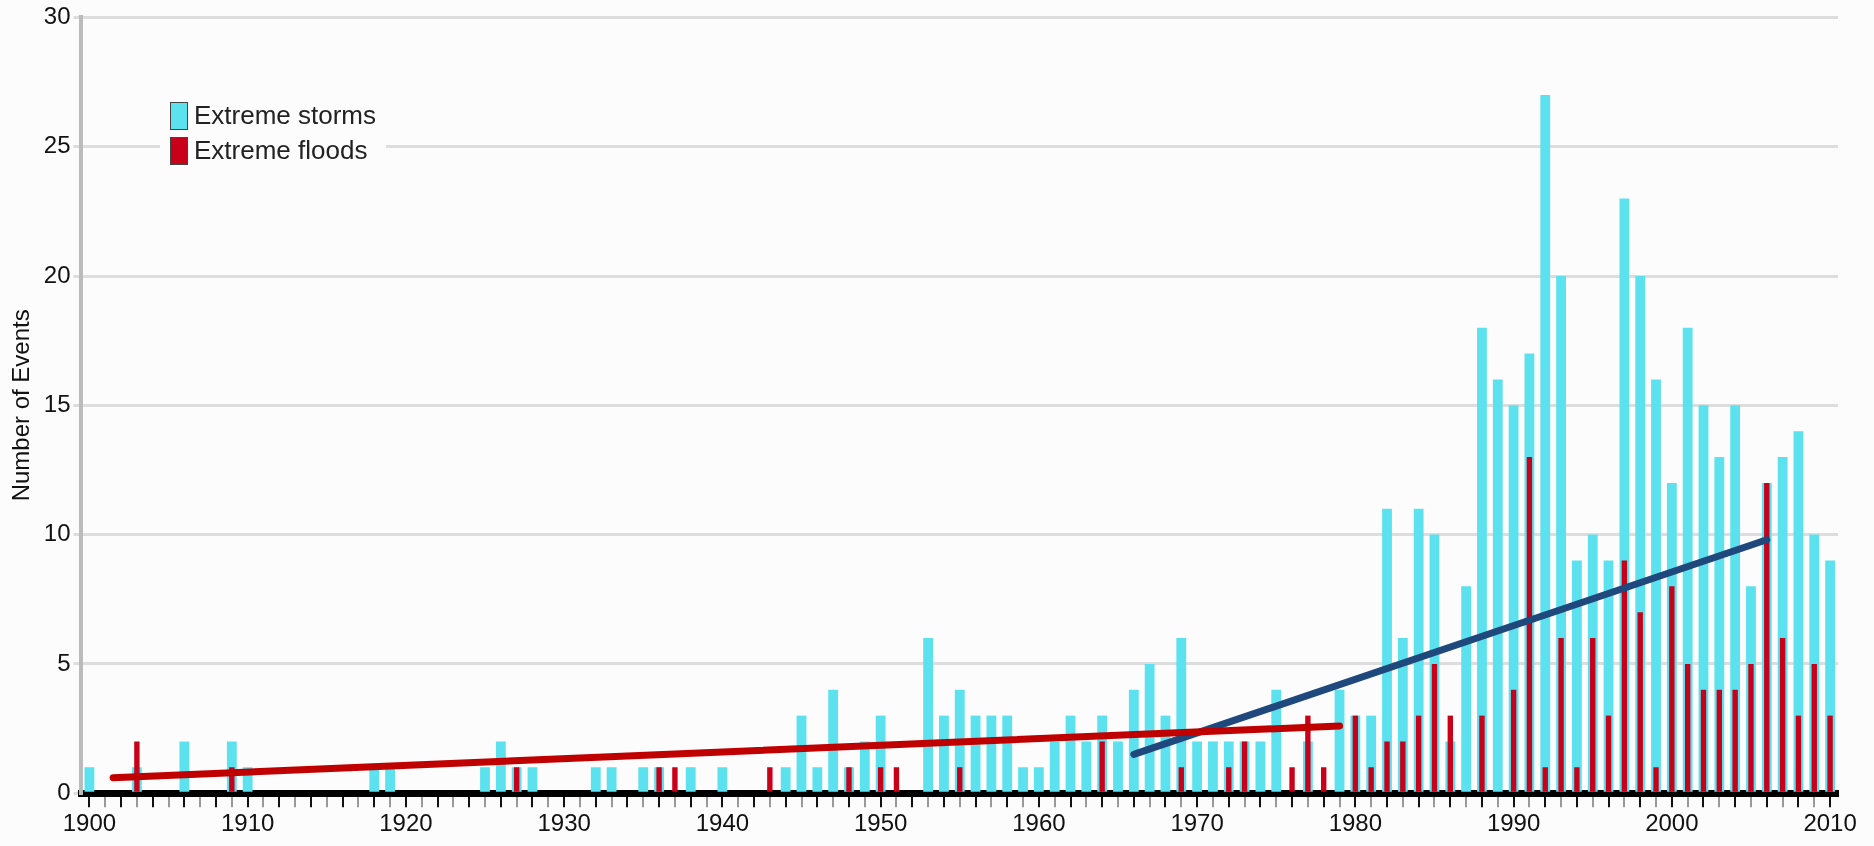  I want to click on x-tick-label: 1980, so click(1355, 823).